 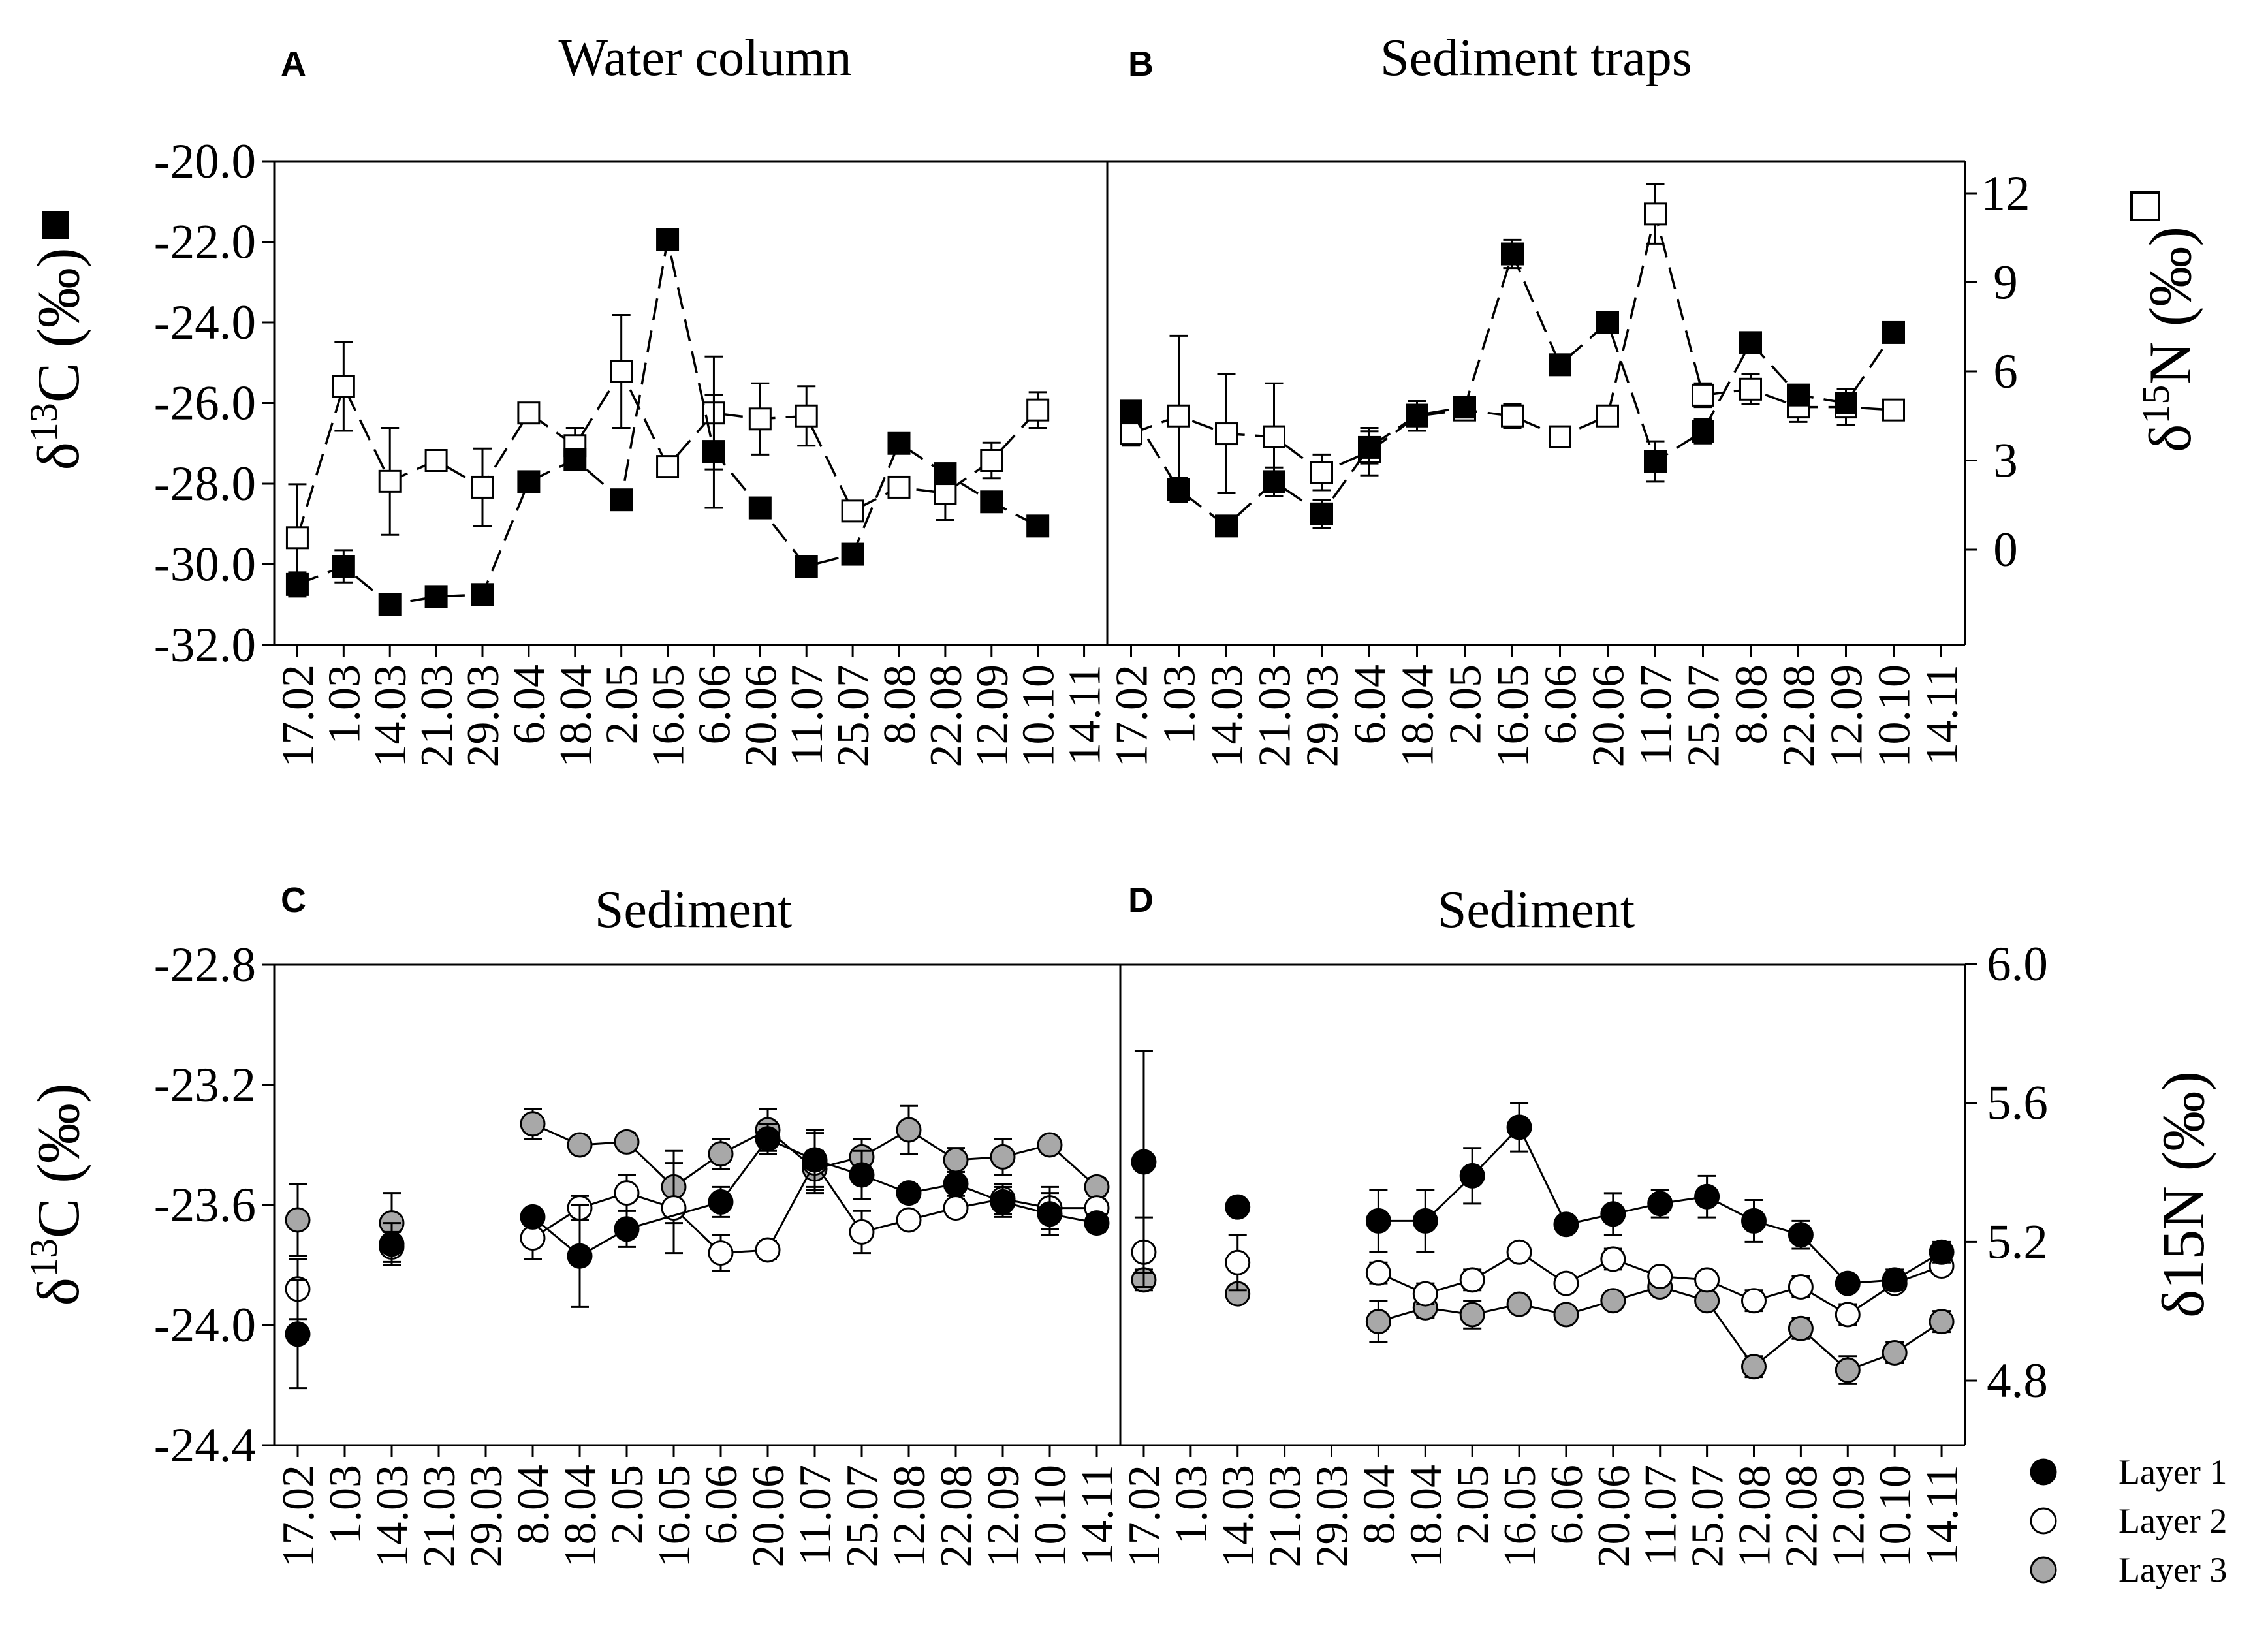 I want to click on c-xtick-label: 12.09, so click(x=1004, y=1516).